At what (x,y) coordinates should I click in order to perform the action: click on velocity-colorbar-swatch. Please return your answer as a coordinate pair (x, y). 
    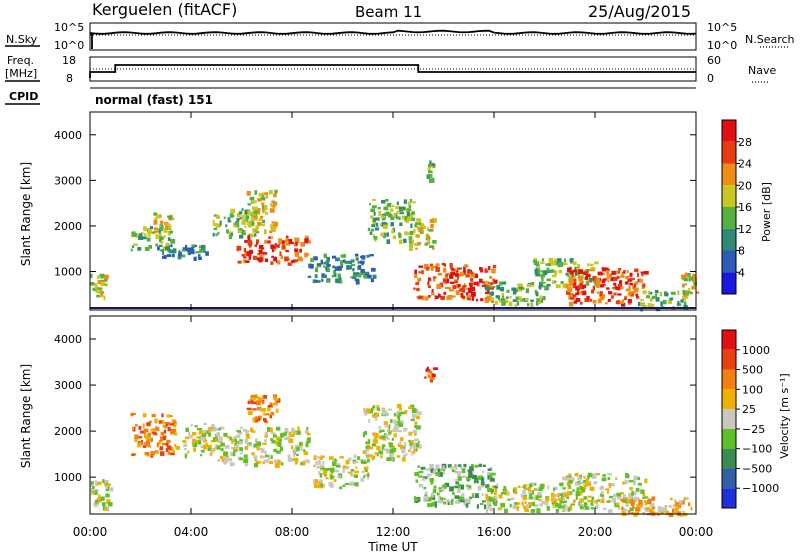
    Looking at the image, I should click on (729, 359).